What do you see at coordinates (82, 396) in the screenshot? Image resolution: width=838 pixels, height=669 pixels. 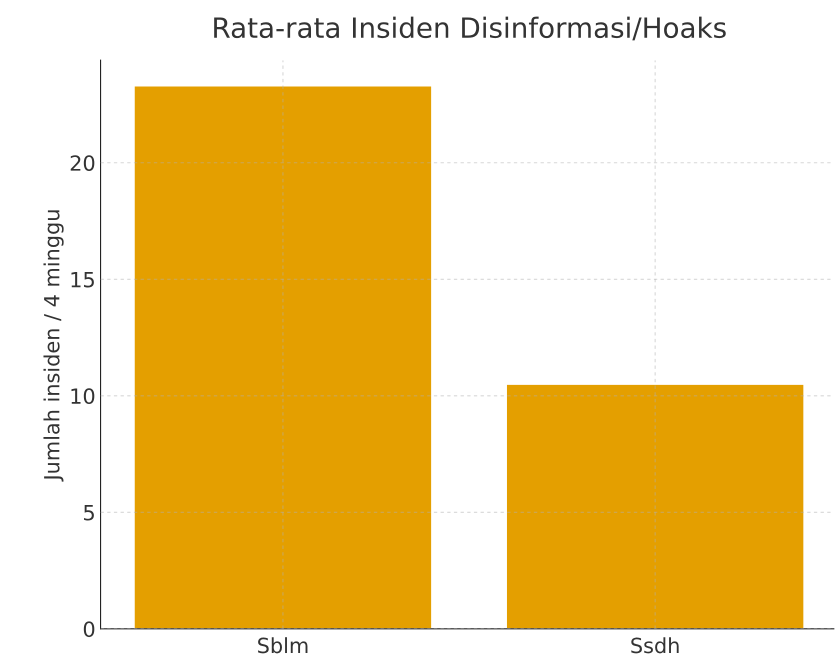 I see `y-tick-label: 10` at bounding box center [82, 396].